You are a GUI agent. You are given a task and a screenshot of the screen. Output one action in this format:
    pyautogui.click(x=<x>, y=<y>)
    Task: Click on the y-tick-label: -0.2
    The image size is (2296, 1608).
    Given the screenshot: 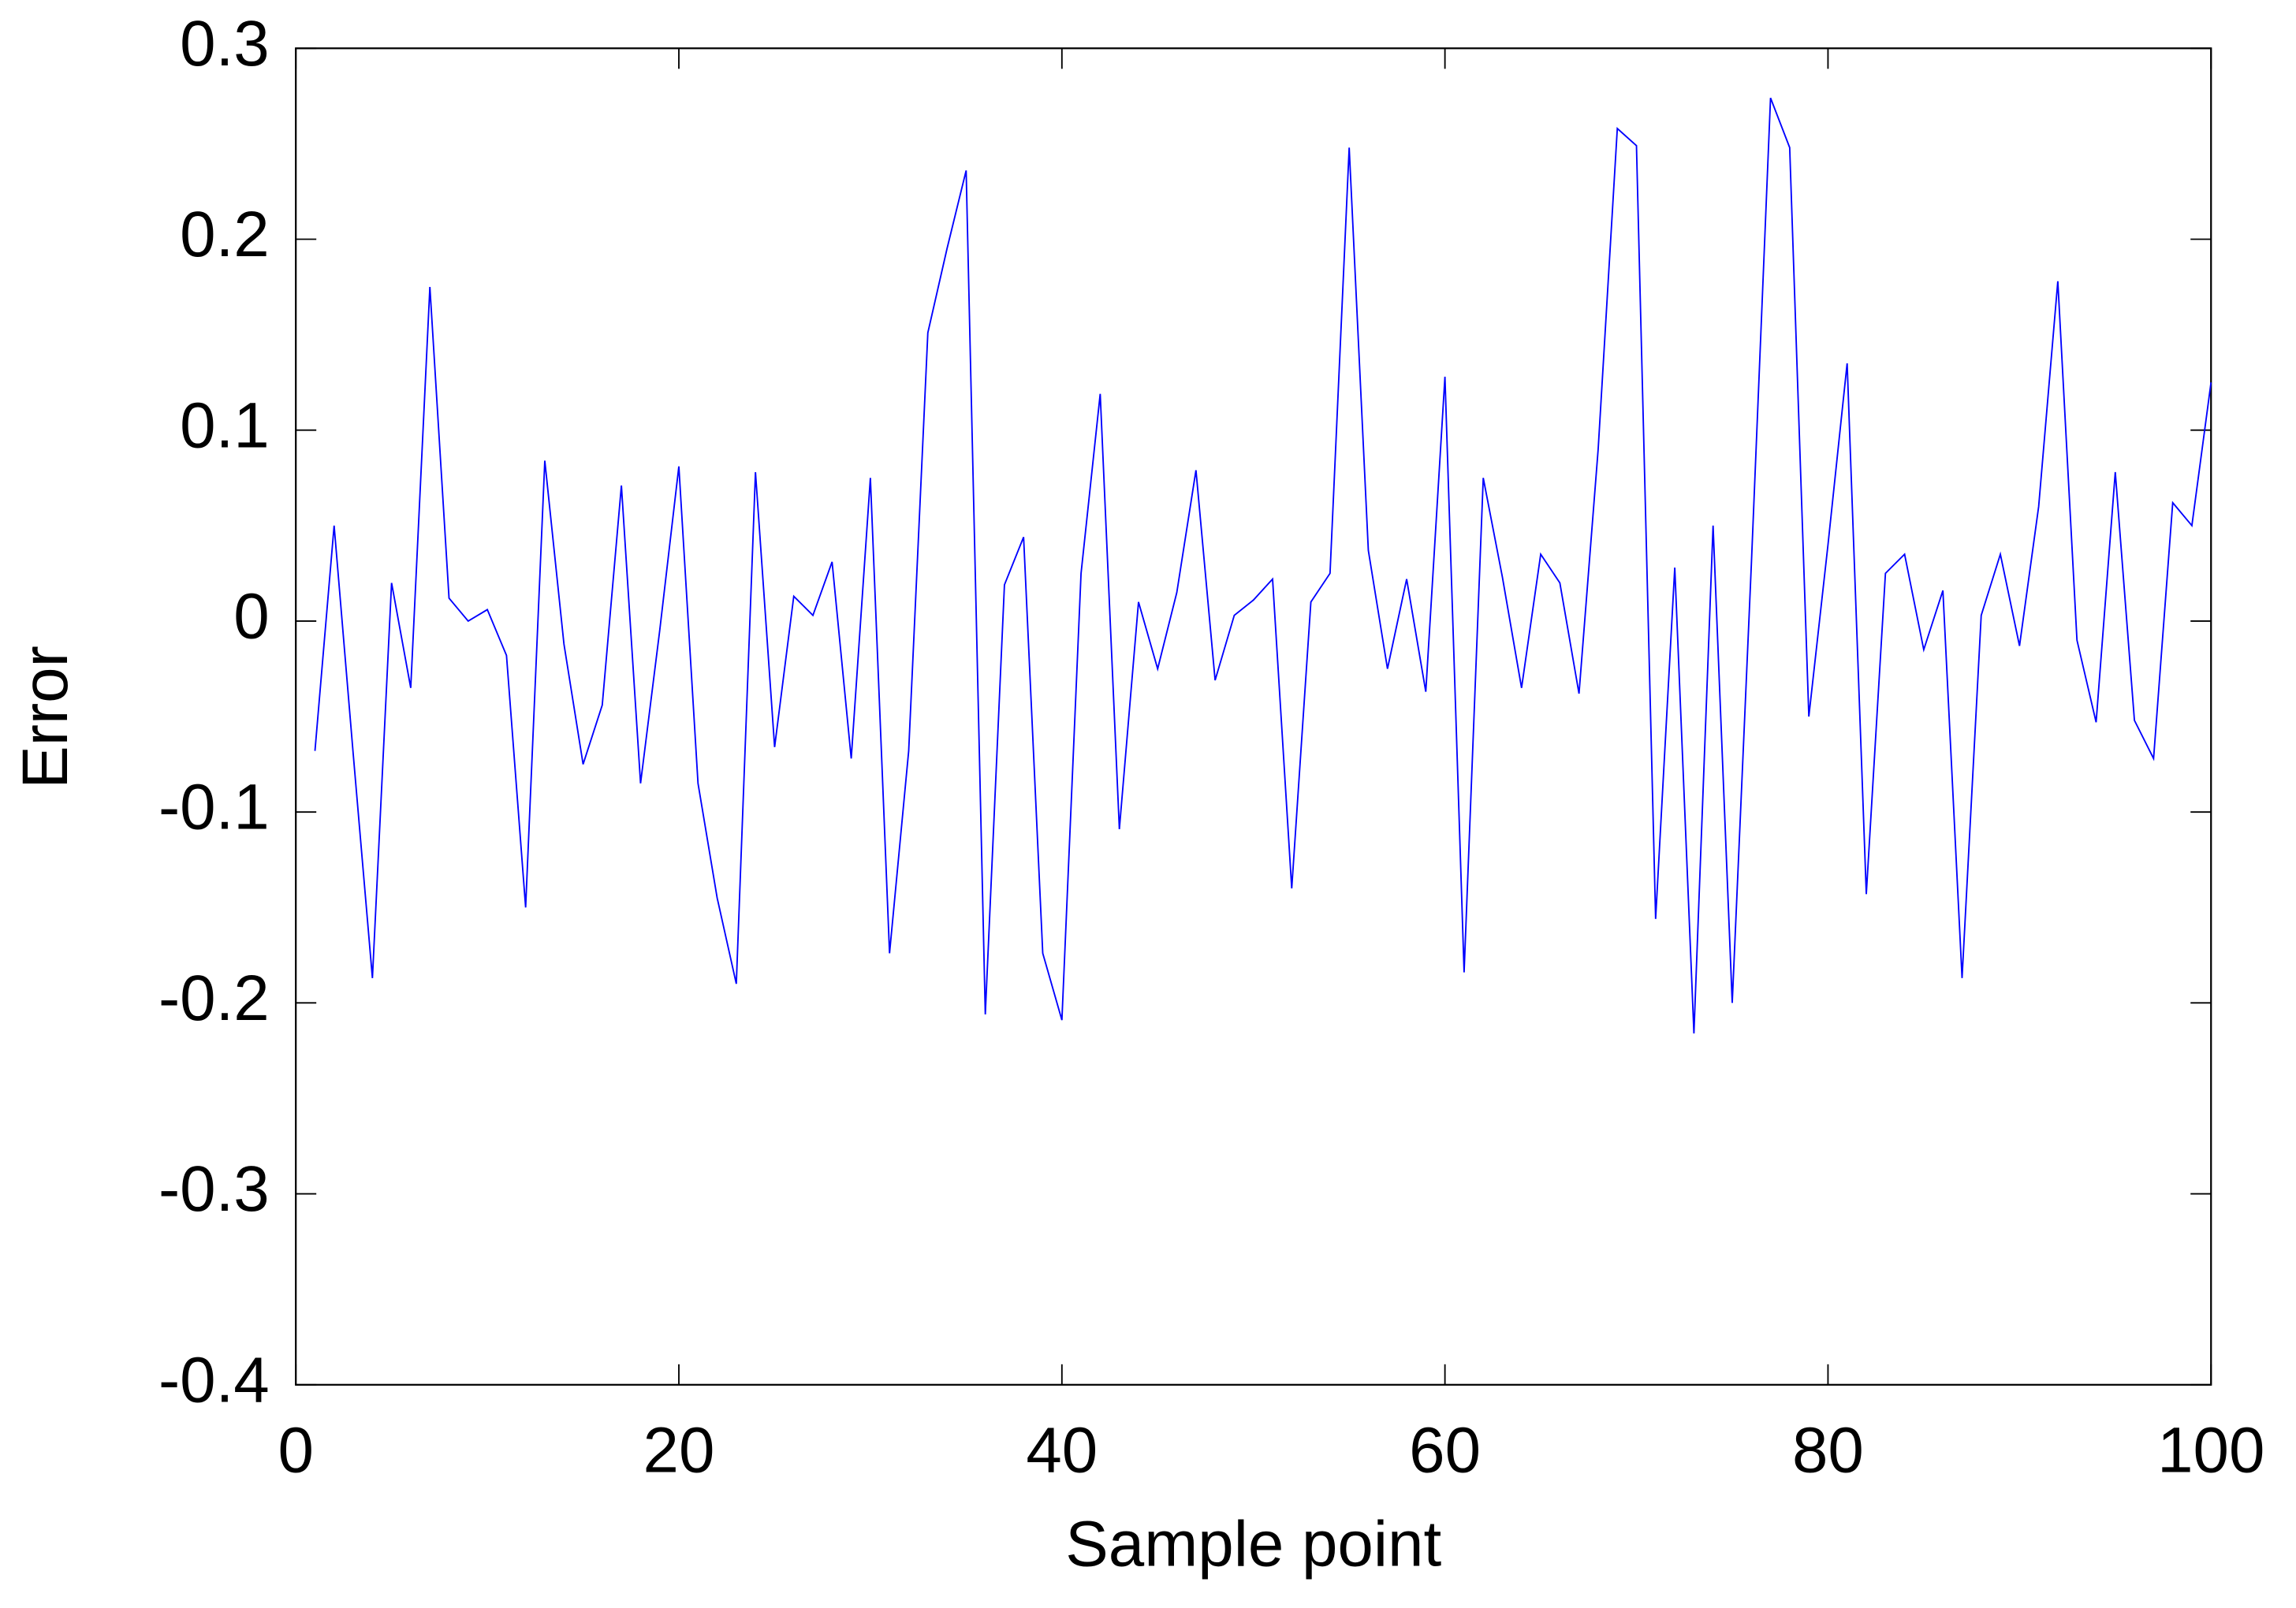 What is the action you would take?
    pyautogui.click(x=214, y=998)
    